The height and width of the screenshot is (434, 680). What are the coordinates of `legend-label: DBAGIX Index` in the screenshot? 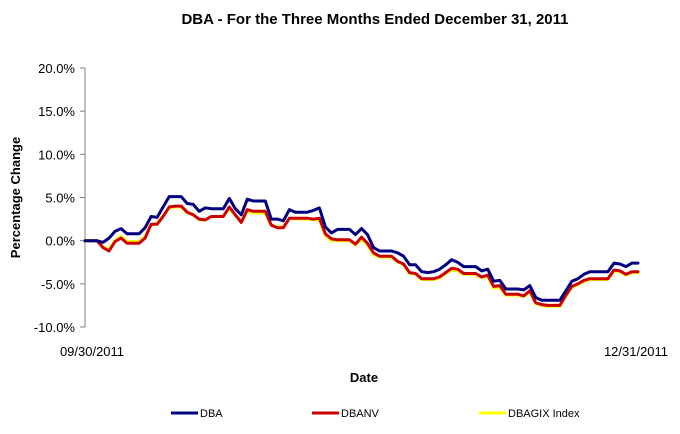 It's located at (544, 414).